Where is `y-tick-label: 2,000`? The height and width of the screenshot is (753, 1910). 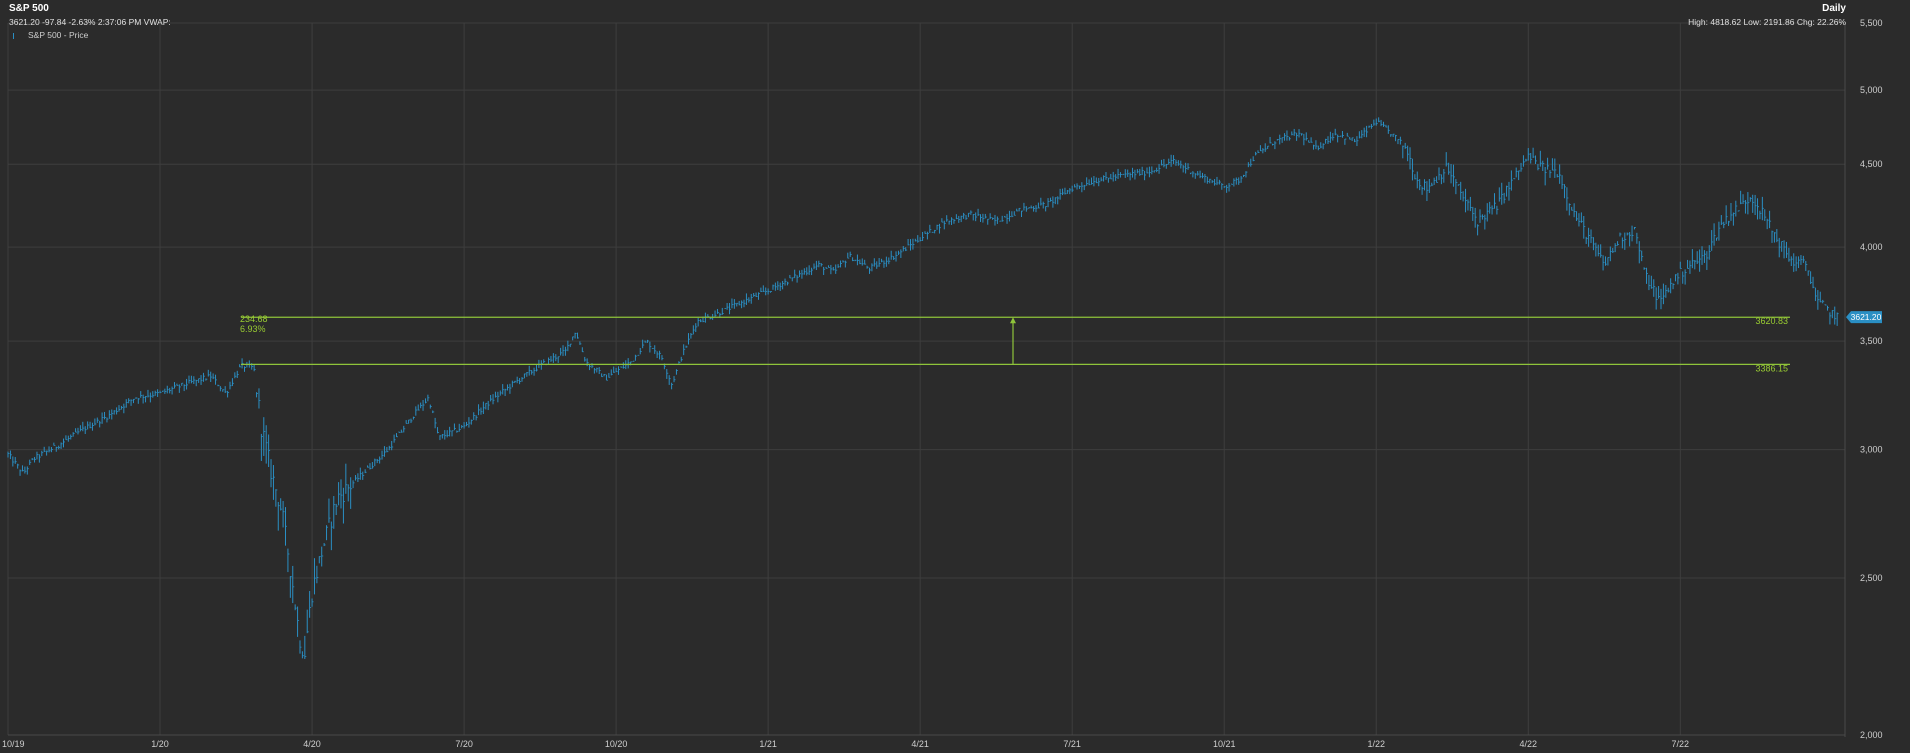
y-tick-label: 2,000 is located at coordinates (1871, 735).